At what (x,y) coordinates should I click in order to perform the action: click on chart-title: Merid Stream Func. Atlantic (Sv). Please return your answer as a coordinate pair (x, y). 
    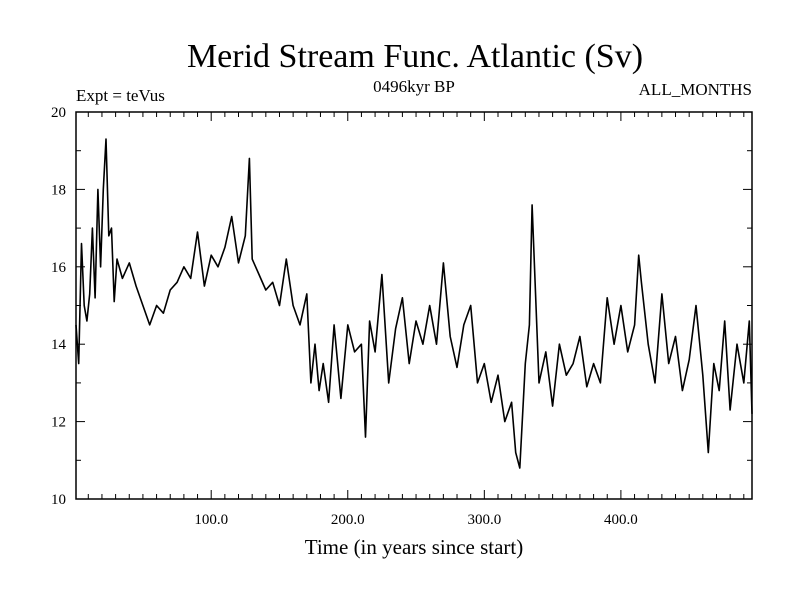
    Looking at the image, I should click on (415, 56).